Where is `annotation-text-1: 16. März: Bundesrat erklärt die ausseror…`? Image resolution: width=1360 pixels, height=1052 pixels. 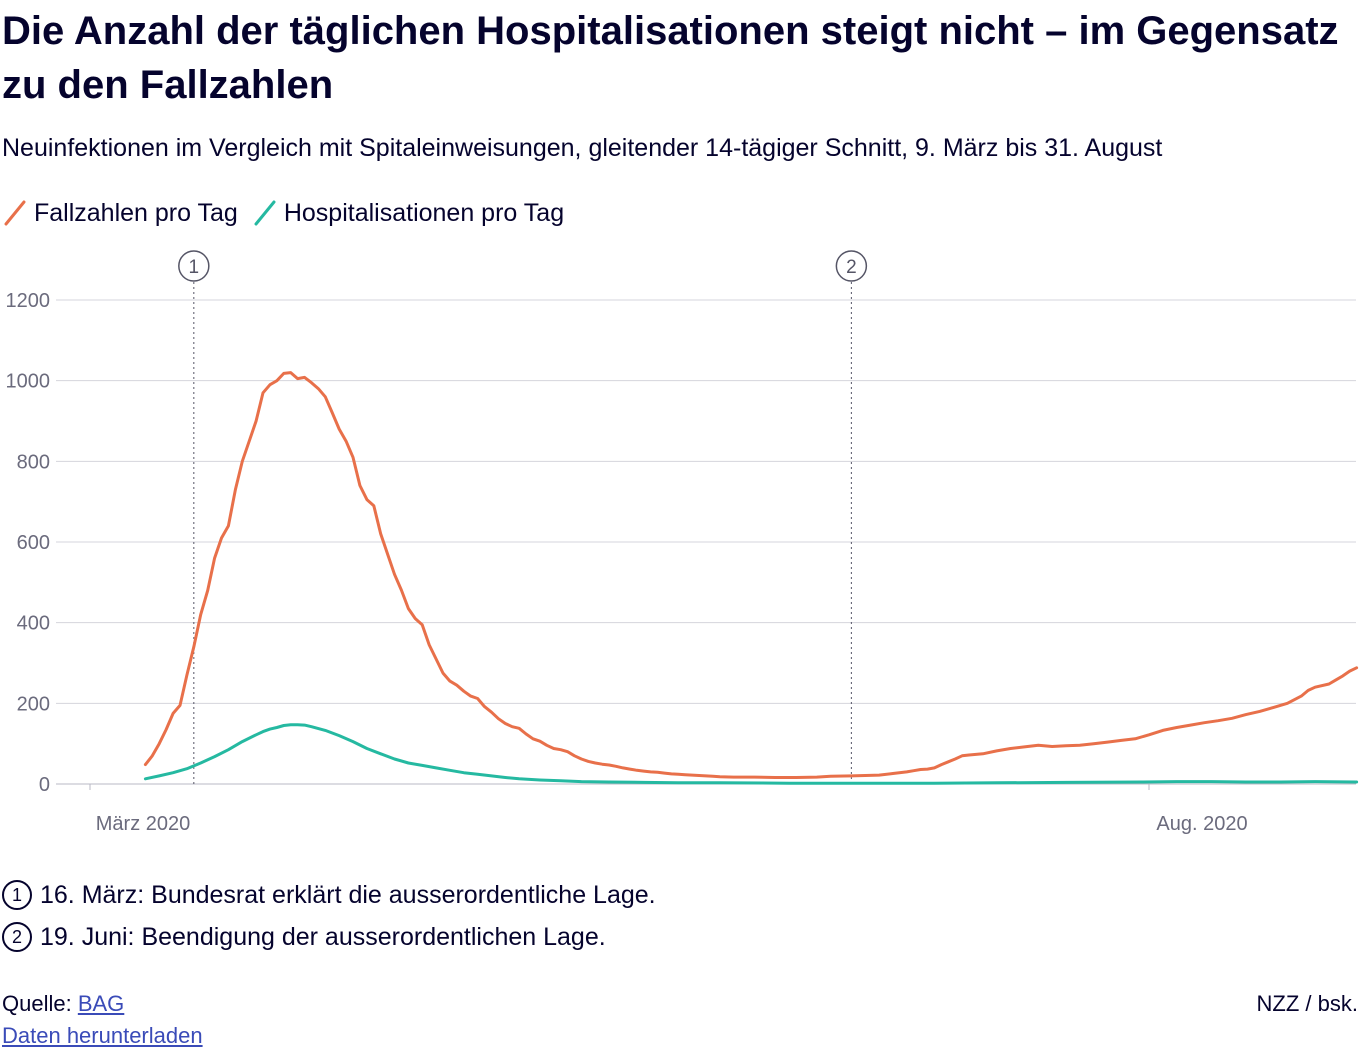 annotation-text-1: 16. März: Bundesrat erklärt die ausseror… is located at coordinates (348, 894).